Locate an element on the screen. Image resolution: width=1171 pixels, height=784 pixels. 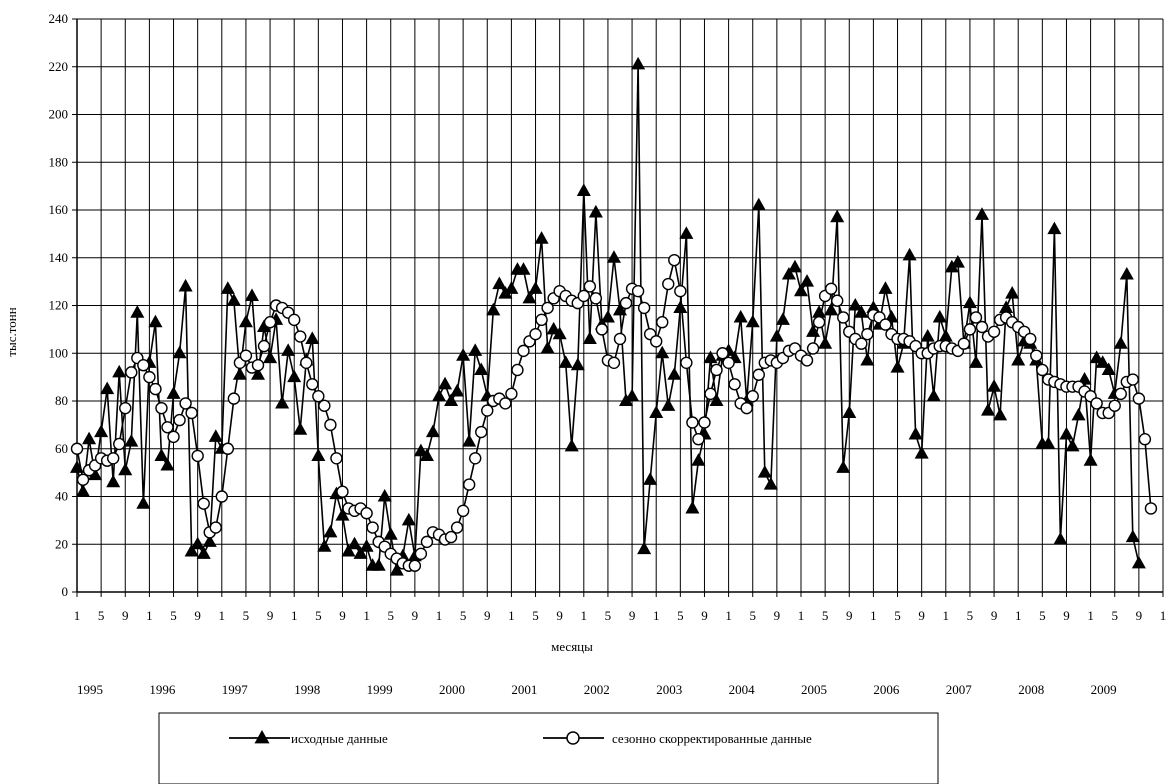
year-label: 2006 is located at coordinates (886, 689).